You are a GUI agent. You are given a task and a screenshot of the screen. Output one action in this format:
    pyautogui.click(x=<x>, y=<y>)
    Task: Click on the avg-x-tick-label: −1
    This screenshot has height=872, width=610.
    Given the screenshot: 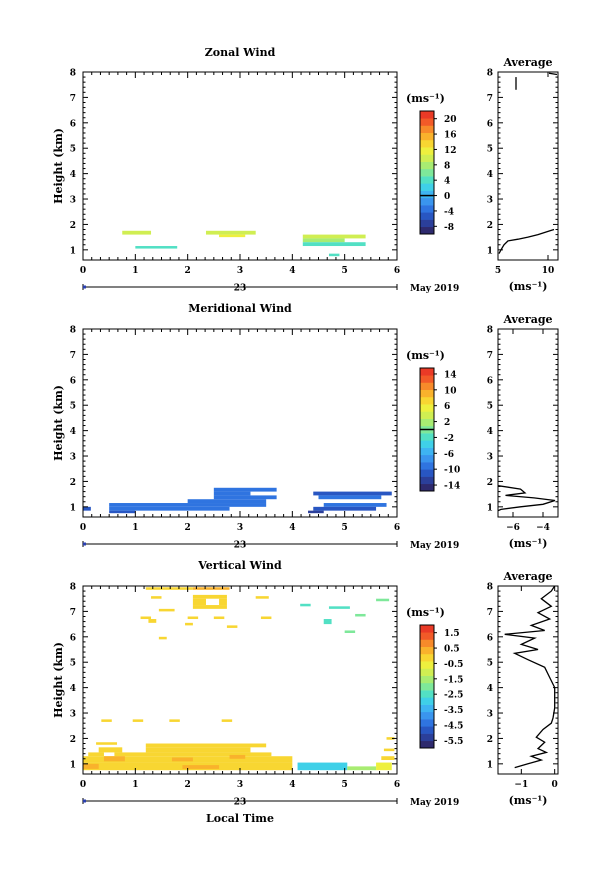 What is the action you would take?
    pyautogui.click(x=521, y=785)
    